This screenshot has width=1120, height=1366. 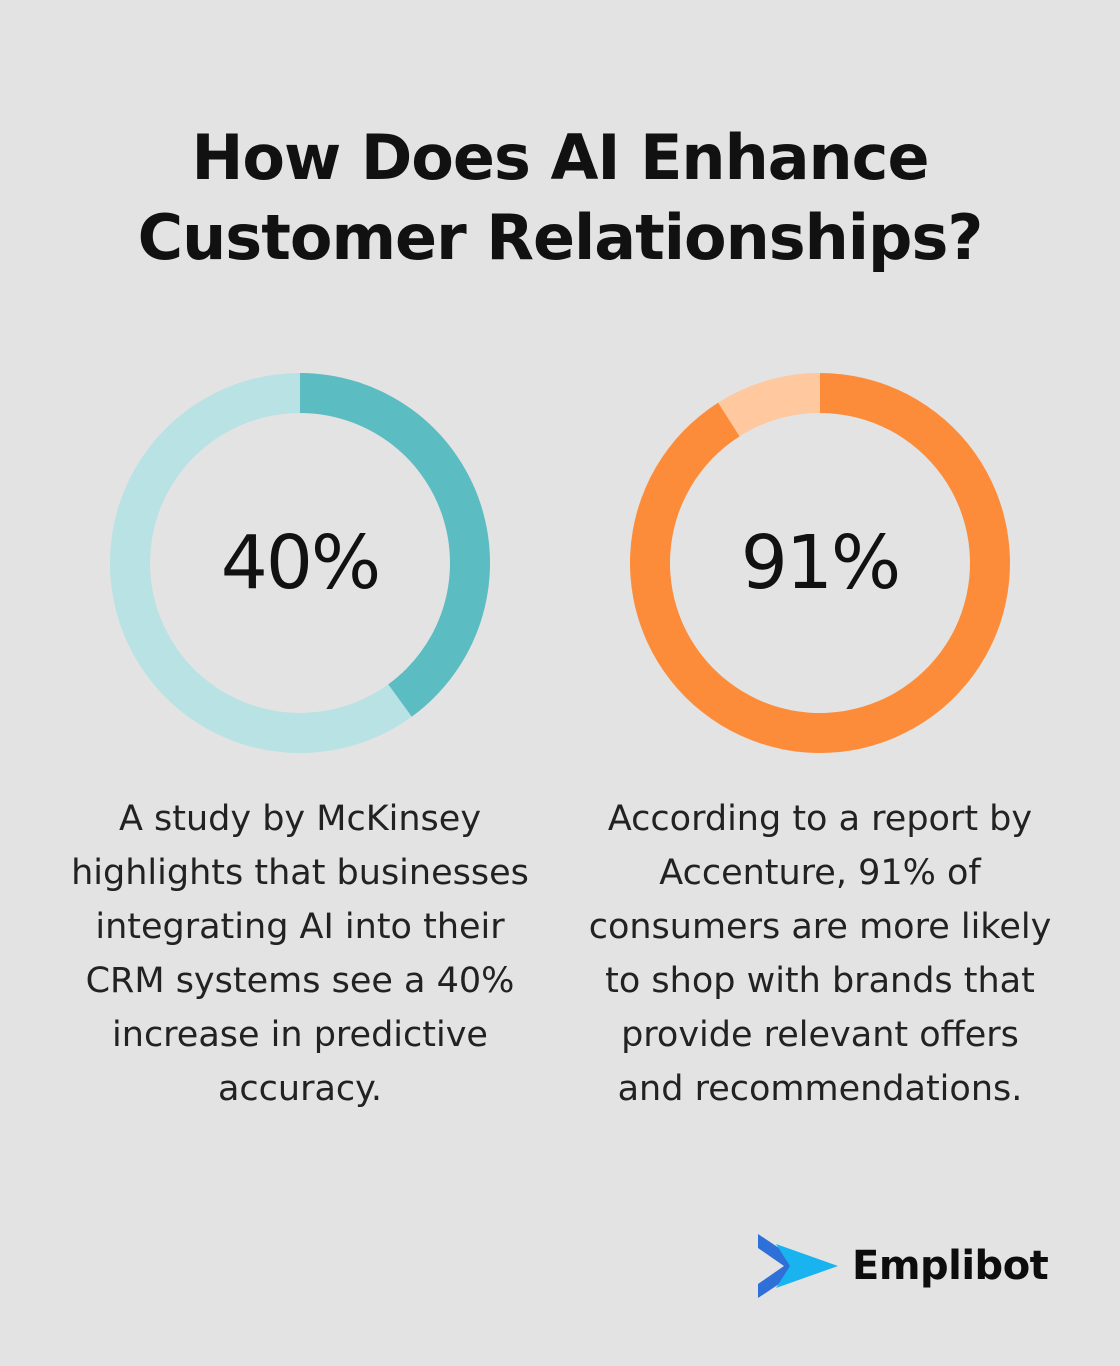 What do you see at coordinates (395, 545) in the screenshot?
I see `donut-slice-value` at bounding box center [395, 545].